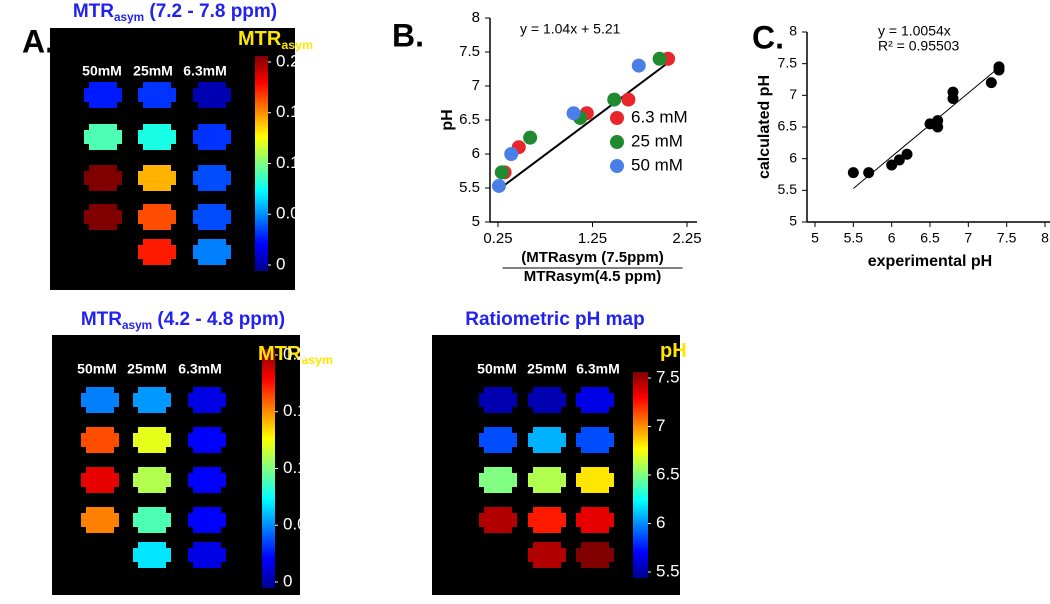 Image resolution: width=1050 pixels, height=604 pixels. Describe the element at coordinates (788, 62) in the screenshot. I see `y-tick-label: 7.5` at that location.